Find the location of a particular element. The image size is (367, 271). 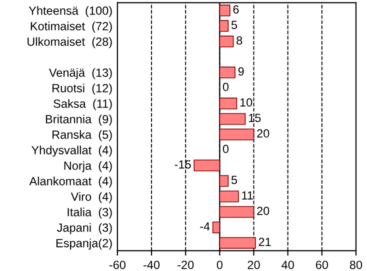

data-label: 11 is located at coordinates (247, 195).